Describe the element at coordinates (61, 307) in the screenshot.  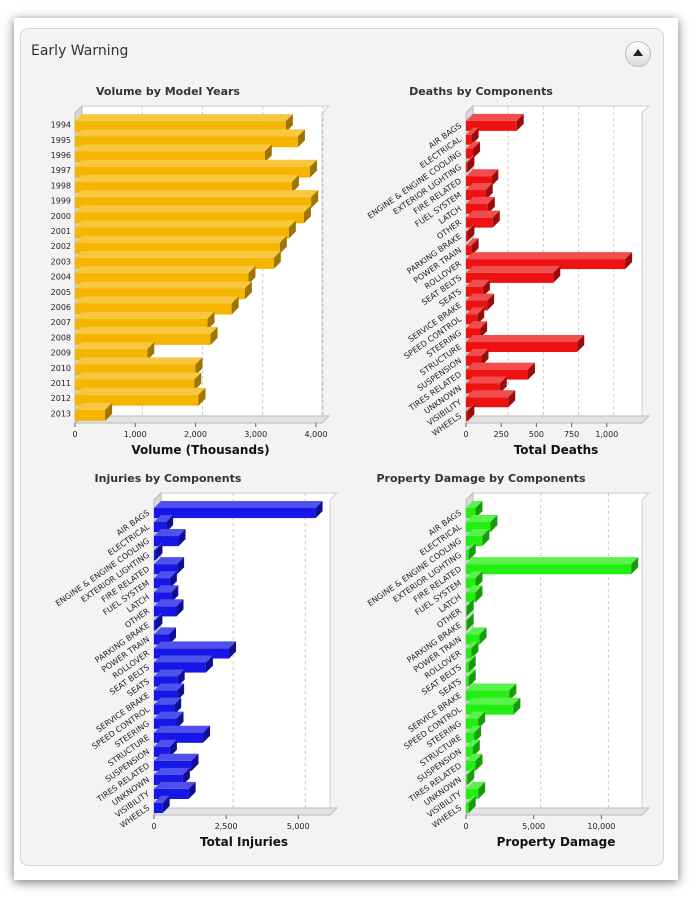
I see `y-category-label: 2006` at that location.